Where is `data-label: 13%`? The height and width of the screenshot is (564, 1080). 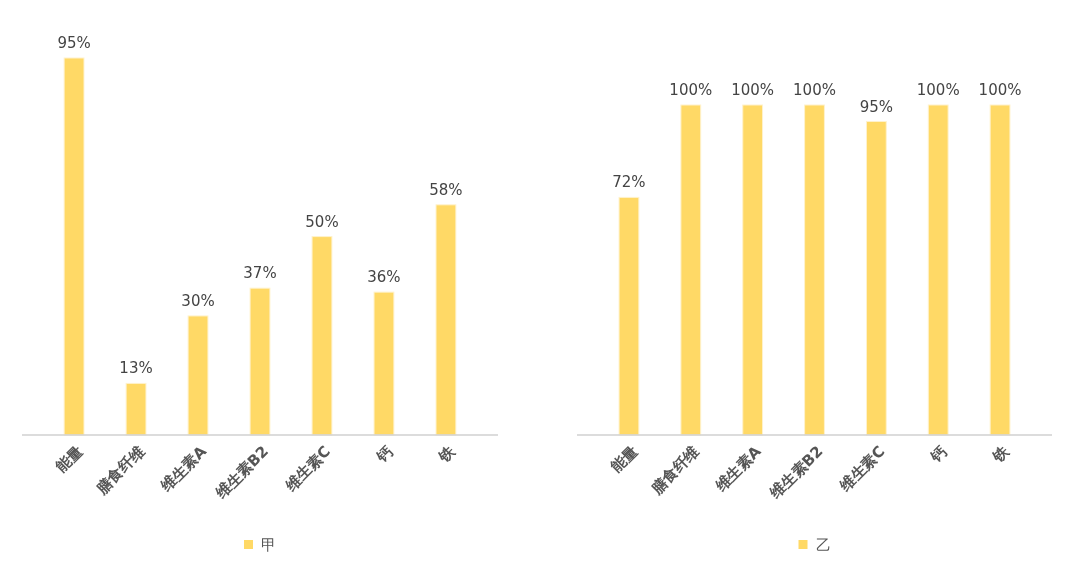 data-label: 13% is located at coordinates (136, 368).